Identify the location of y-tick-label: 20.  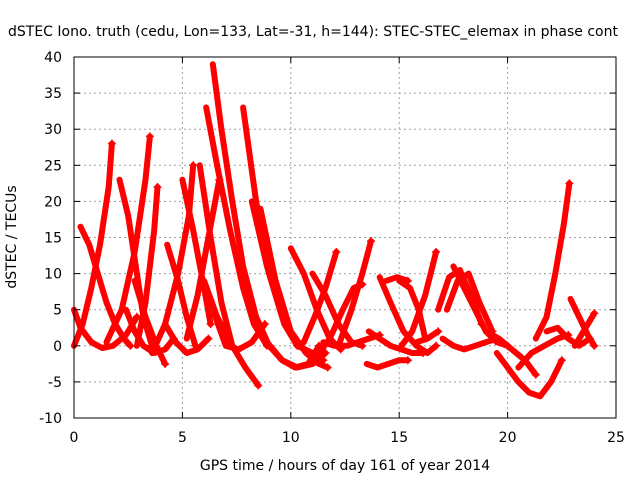
(53, 202).